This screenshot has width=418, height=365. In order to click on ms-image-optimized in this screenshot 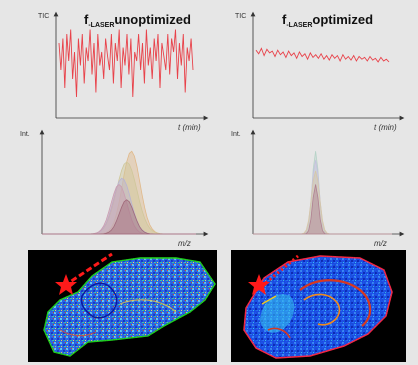, I will do `click(318, 306)`.